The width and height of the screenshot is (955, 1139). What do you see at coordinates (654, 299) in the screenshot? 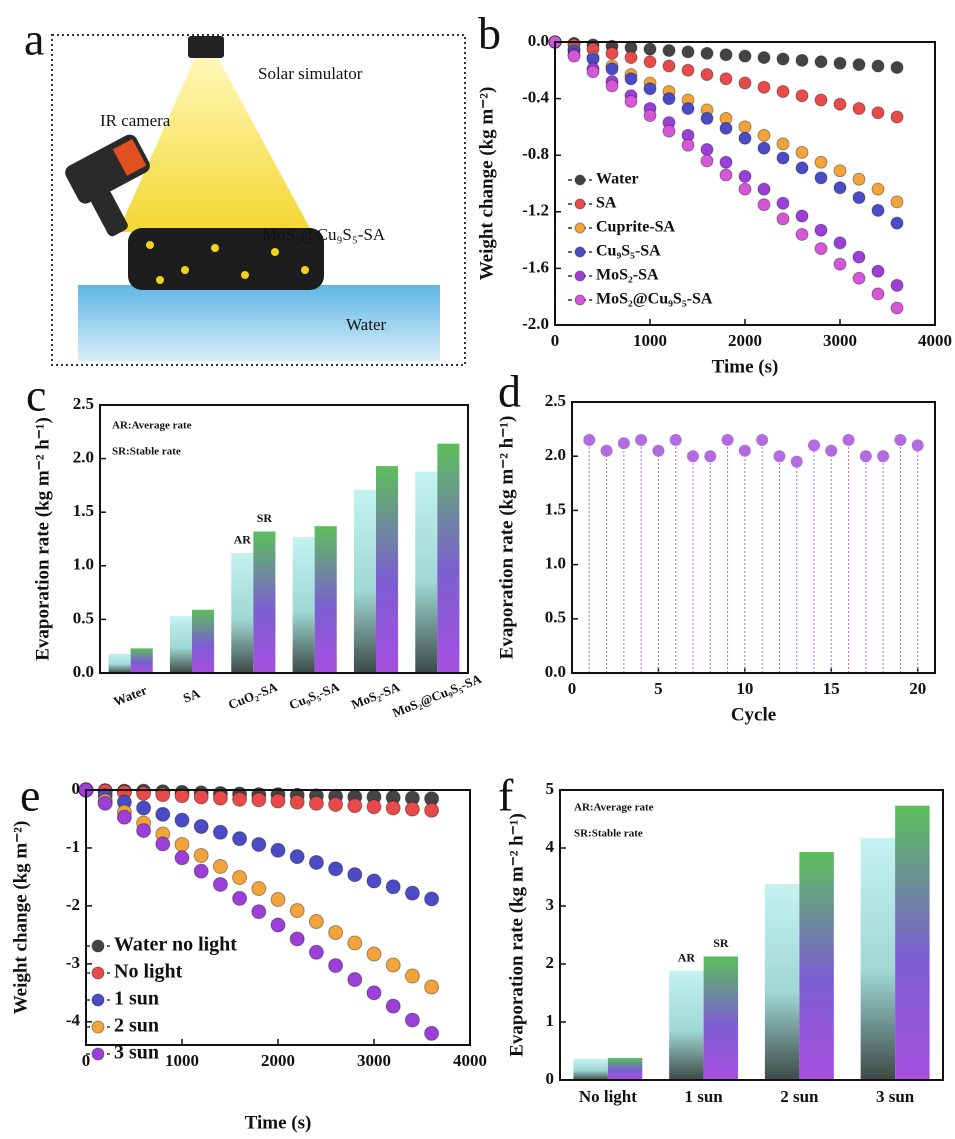
I see `legend-label: MoS₂@Cu₉S₅-SA` at bounding box center [654, 299].